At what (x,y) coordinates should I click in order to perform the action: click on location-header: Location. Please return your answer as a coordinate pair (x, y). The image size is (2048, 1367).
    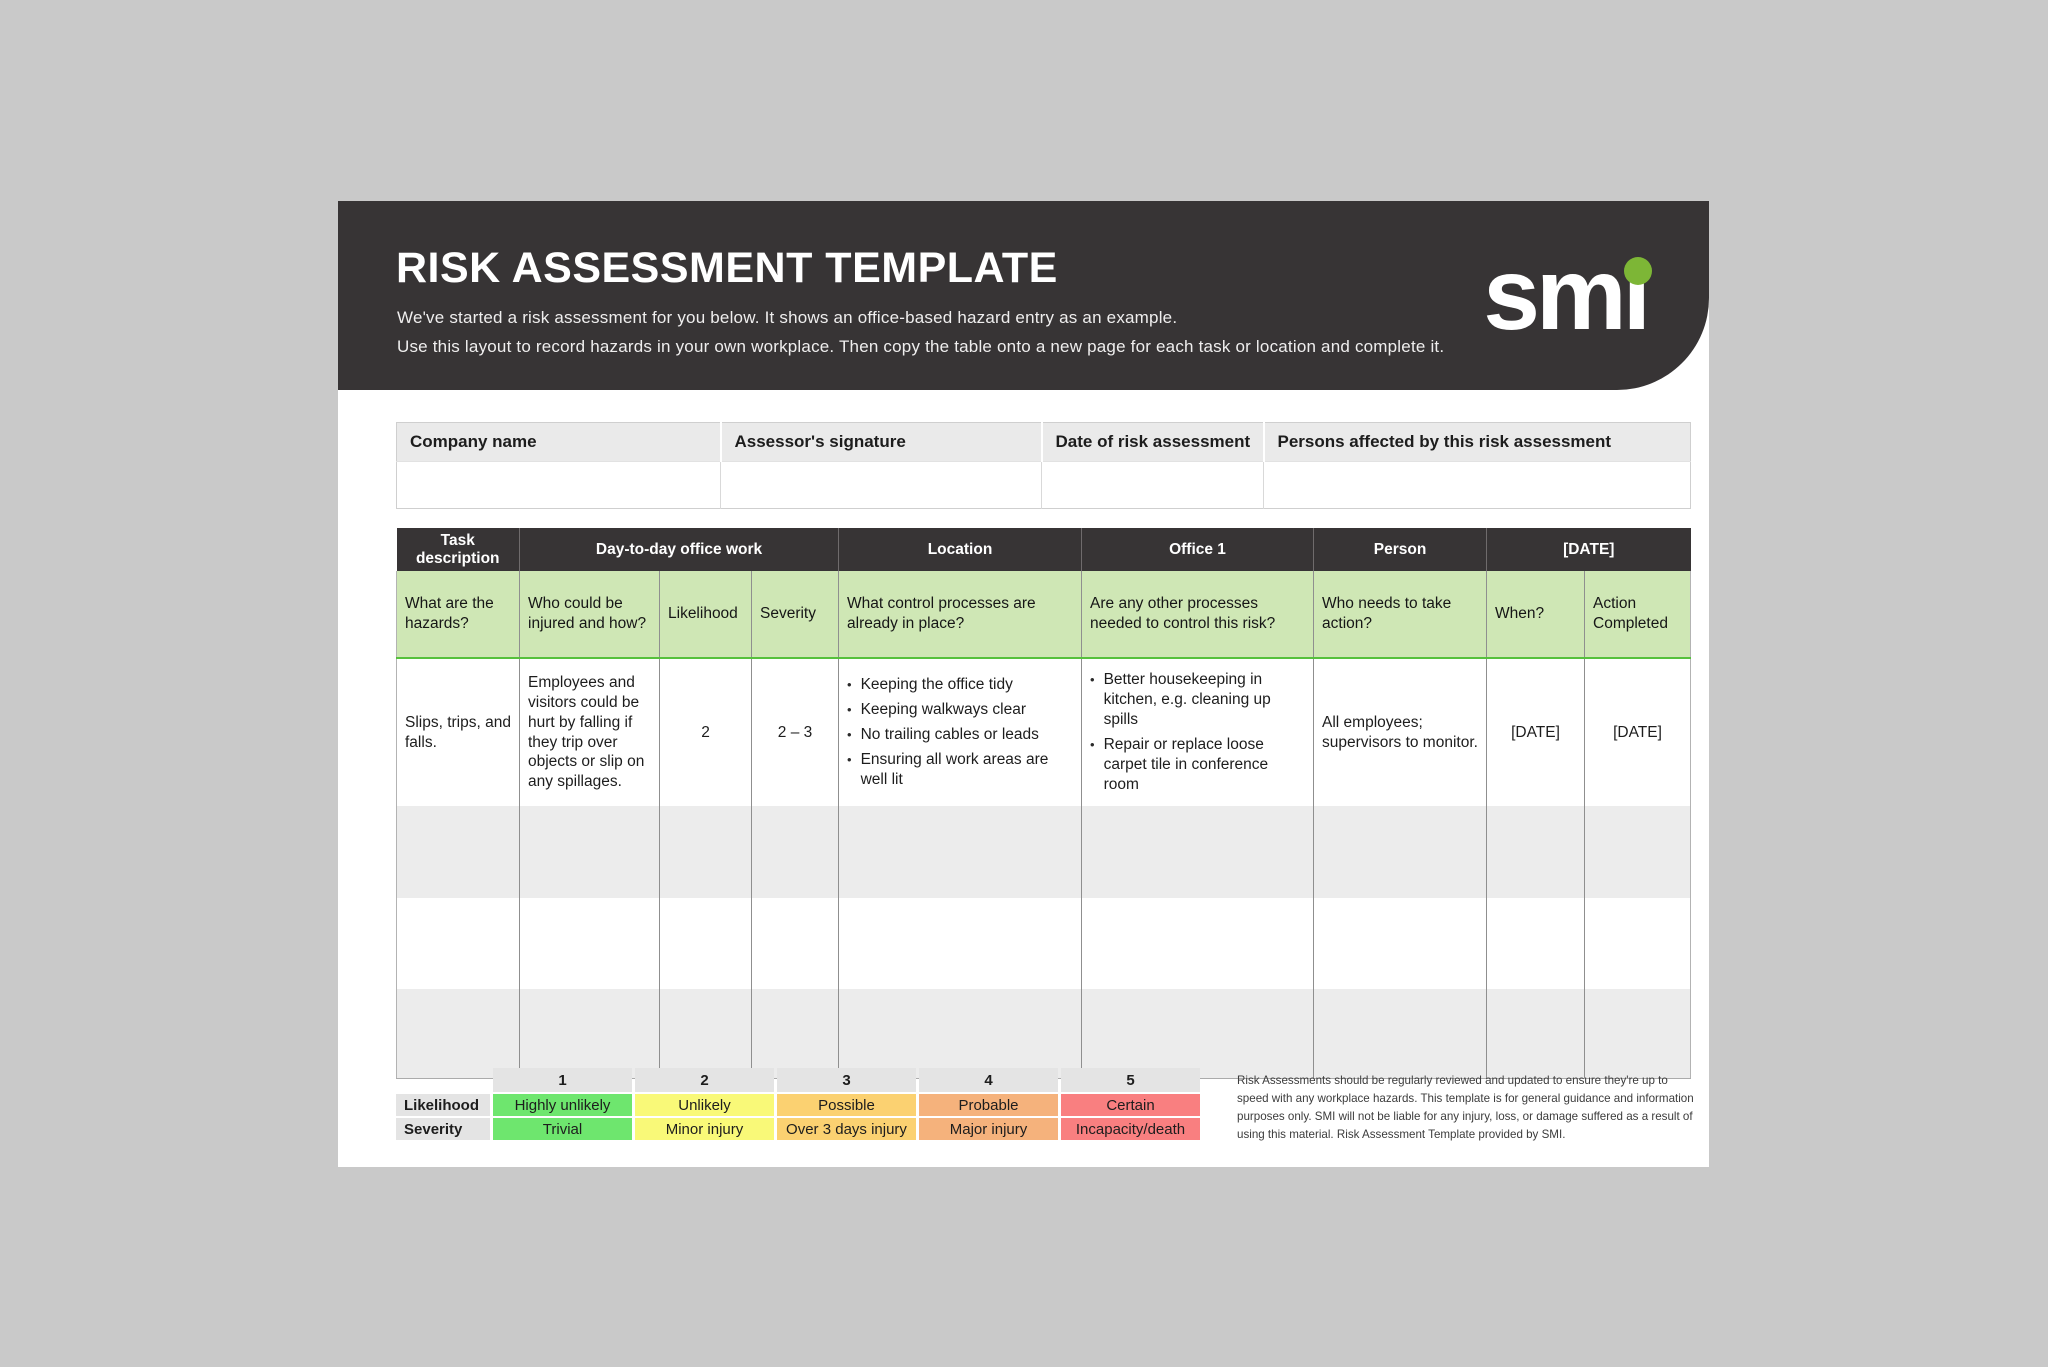
    Looking at the image, I should click on (960, 549).